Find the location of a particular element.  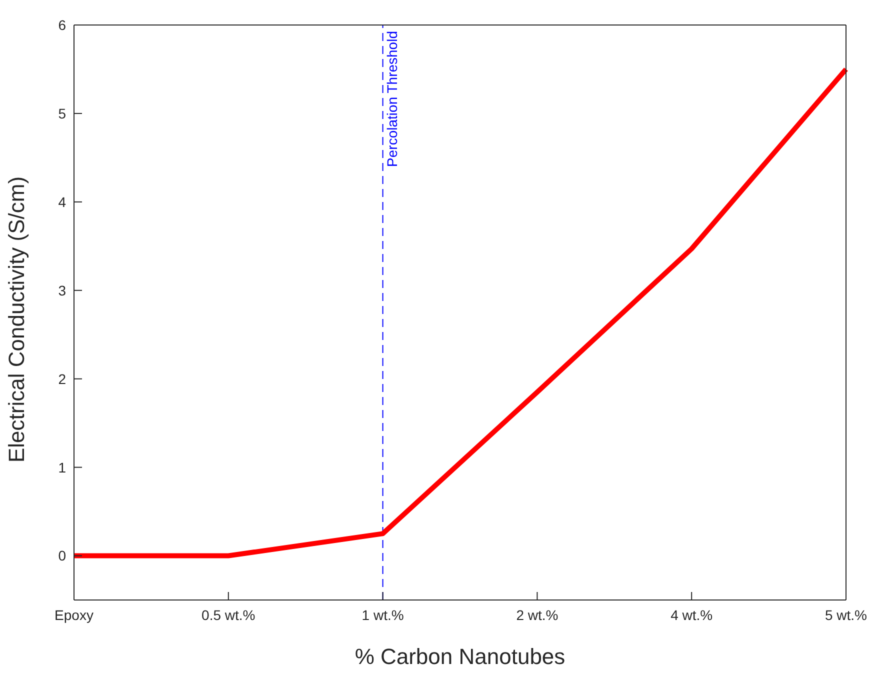

y-tick-label: 3 is located at coordinates (62, 290).